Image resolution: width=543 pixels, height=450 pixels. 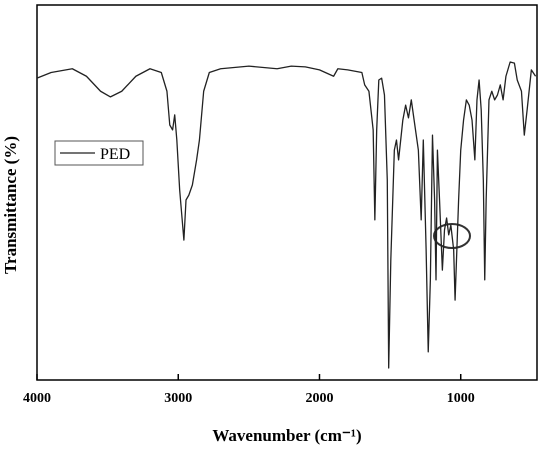 What do you see at coordinates (10, 205) in the screenshot?
I see `y-axis-title: Transmittance (%)` at bounding box center [10, 205].